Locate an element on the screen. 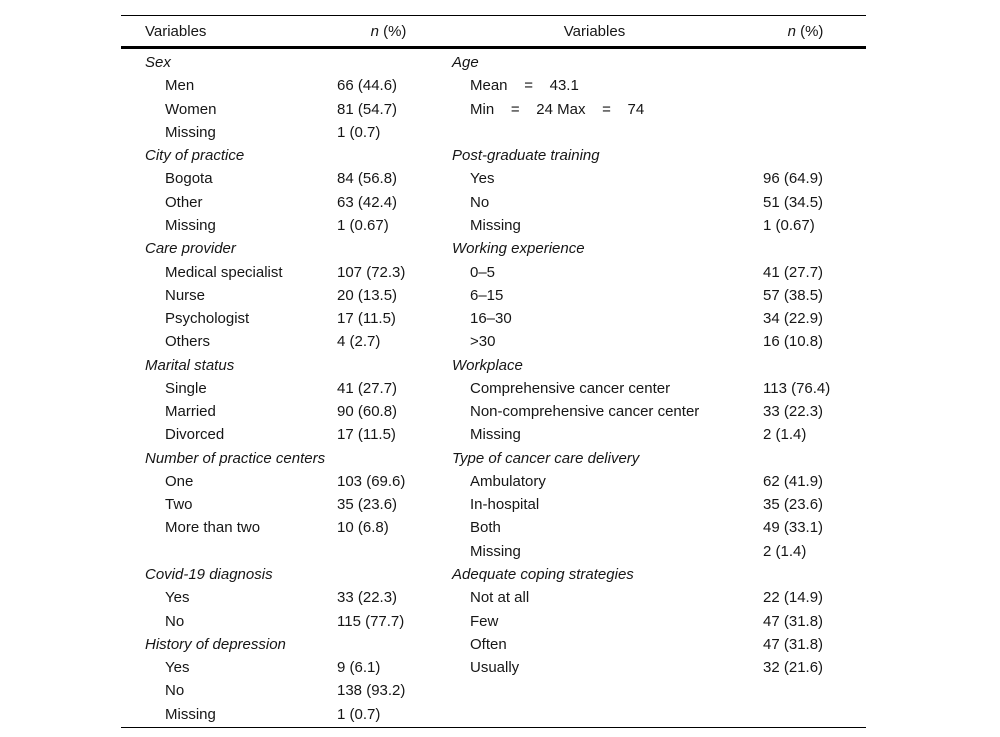  variable-section-label: Adequate coping strategies is located at coordinates (543, 574).